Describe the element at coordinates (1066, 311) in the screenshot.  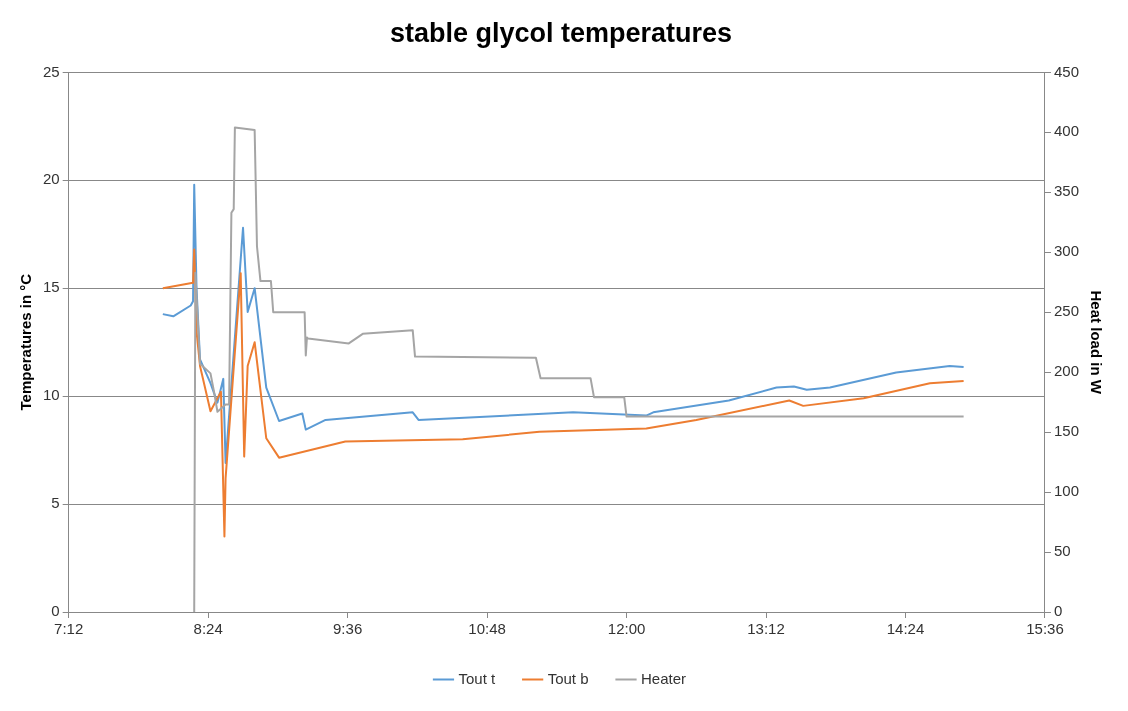
I see `y2-tick-label: 250` at that location.